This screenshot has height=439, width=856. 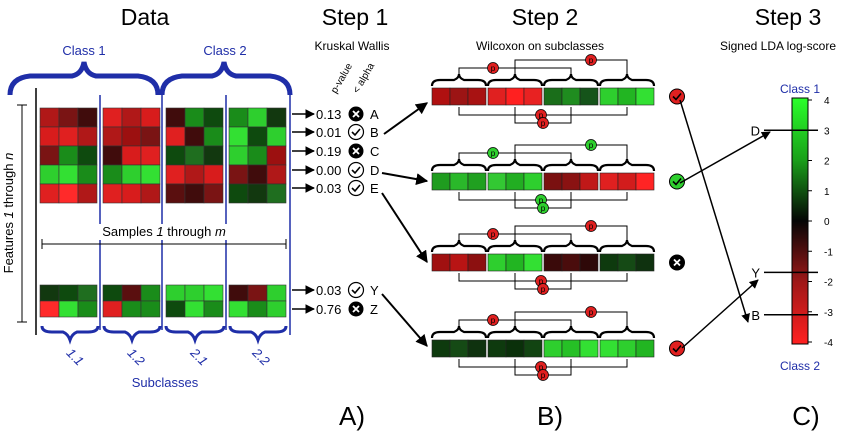 What do you see at coordinates (328, 170) in the screenshot?
I see `pvalue-text: 0.00` at bounding box center [328, 170].